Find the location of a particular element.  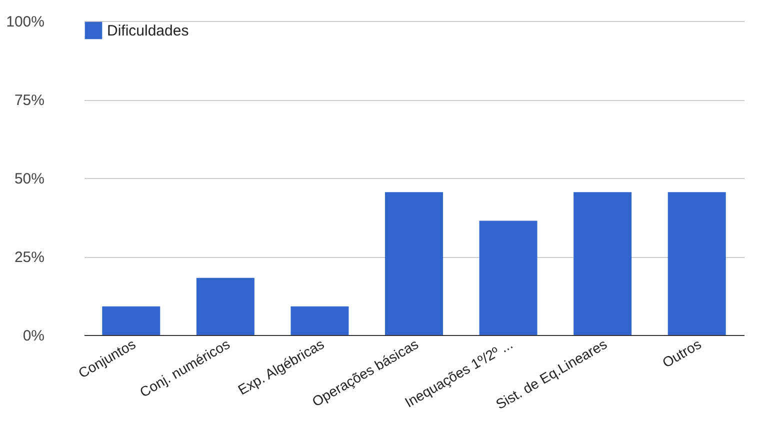

y-tick-label: 0% is located at coordinates (33, 336).